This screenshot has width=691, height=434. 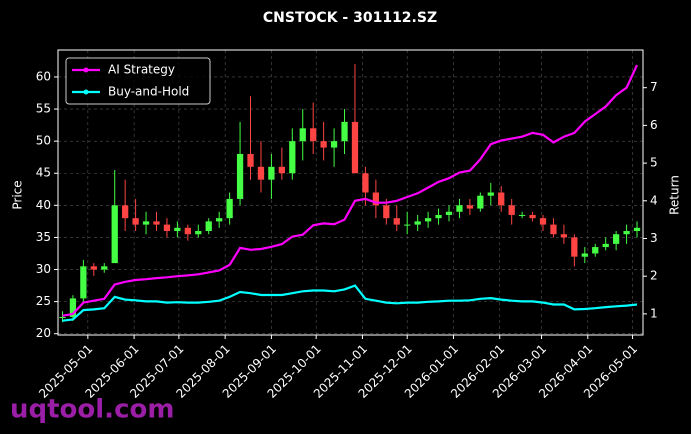 I want to click on y-axis-label: Price, so click(x=18, y=194).